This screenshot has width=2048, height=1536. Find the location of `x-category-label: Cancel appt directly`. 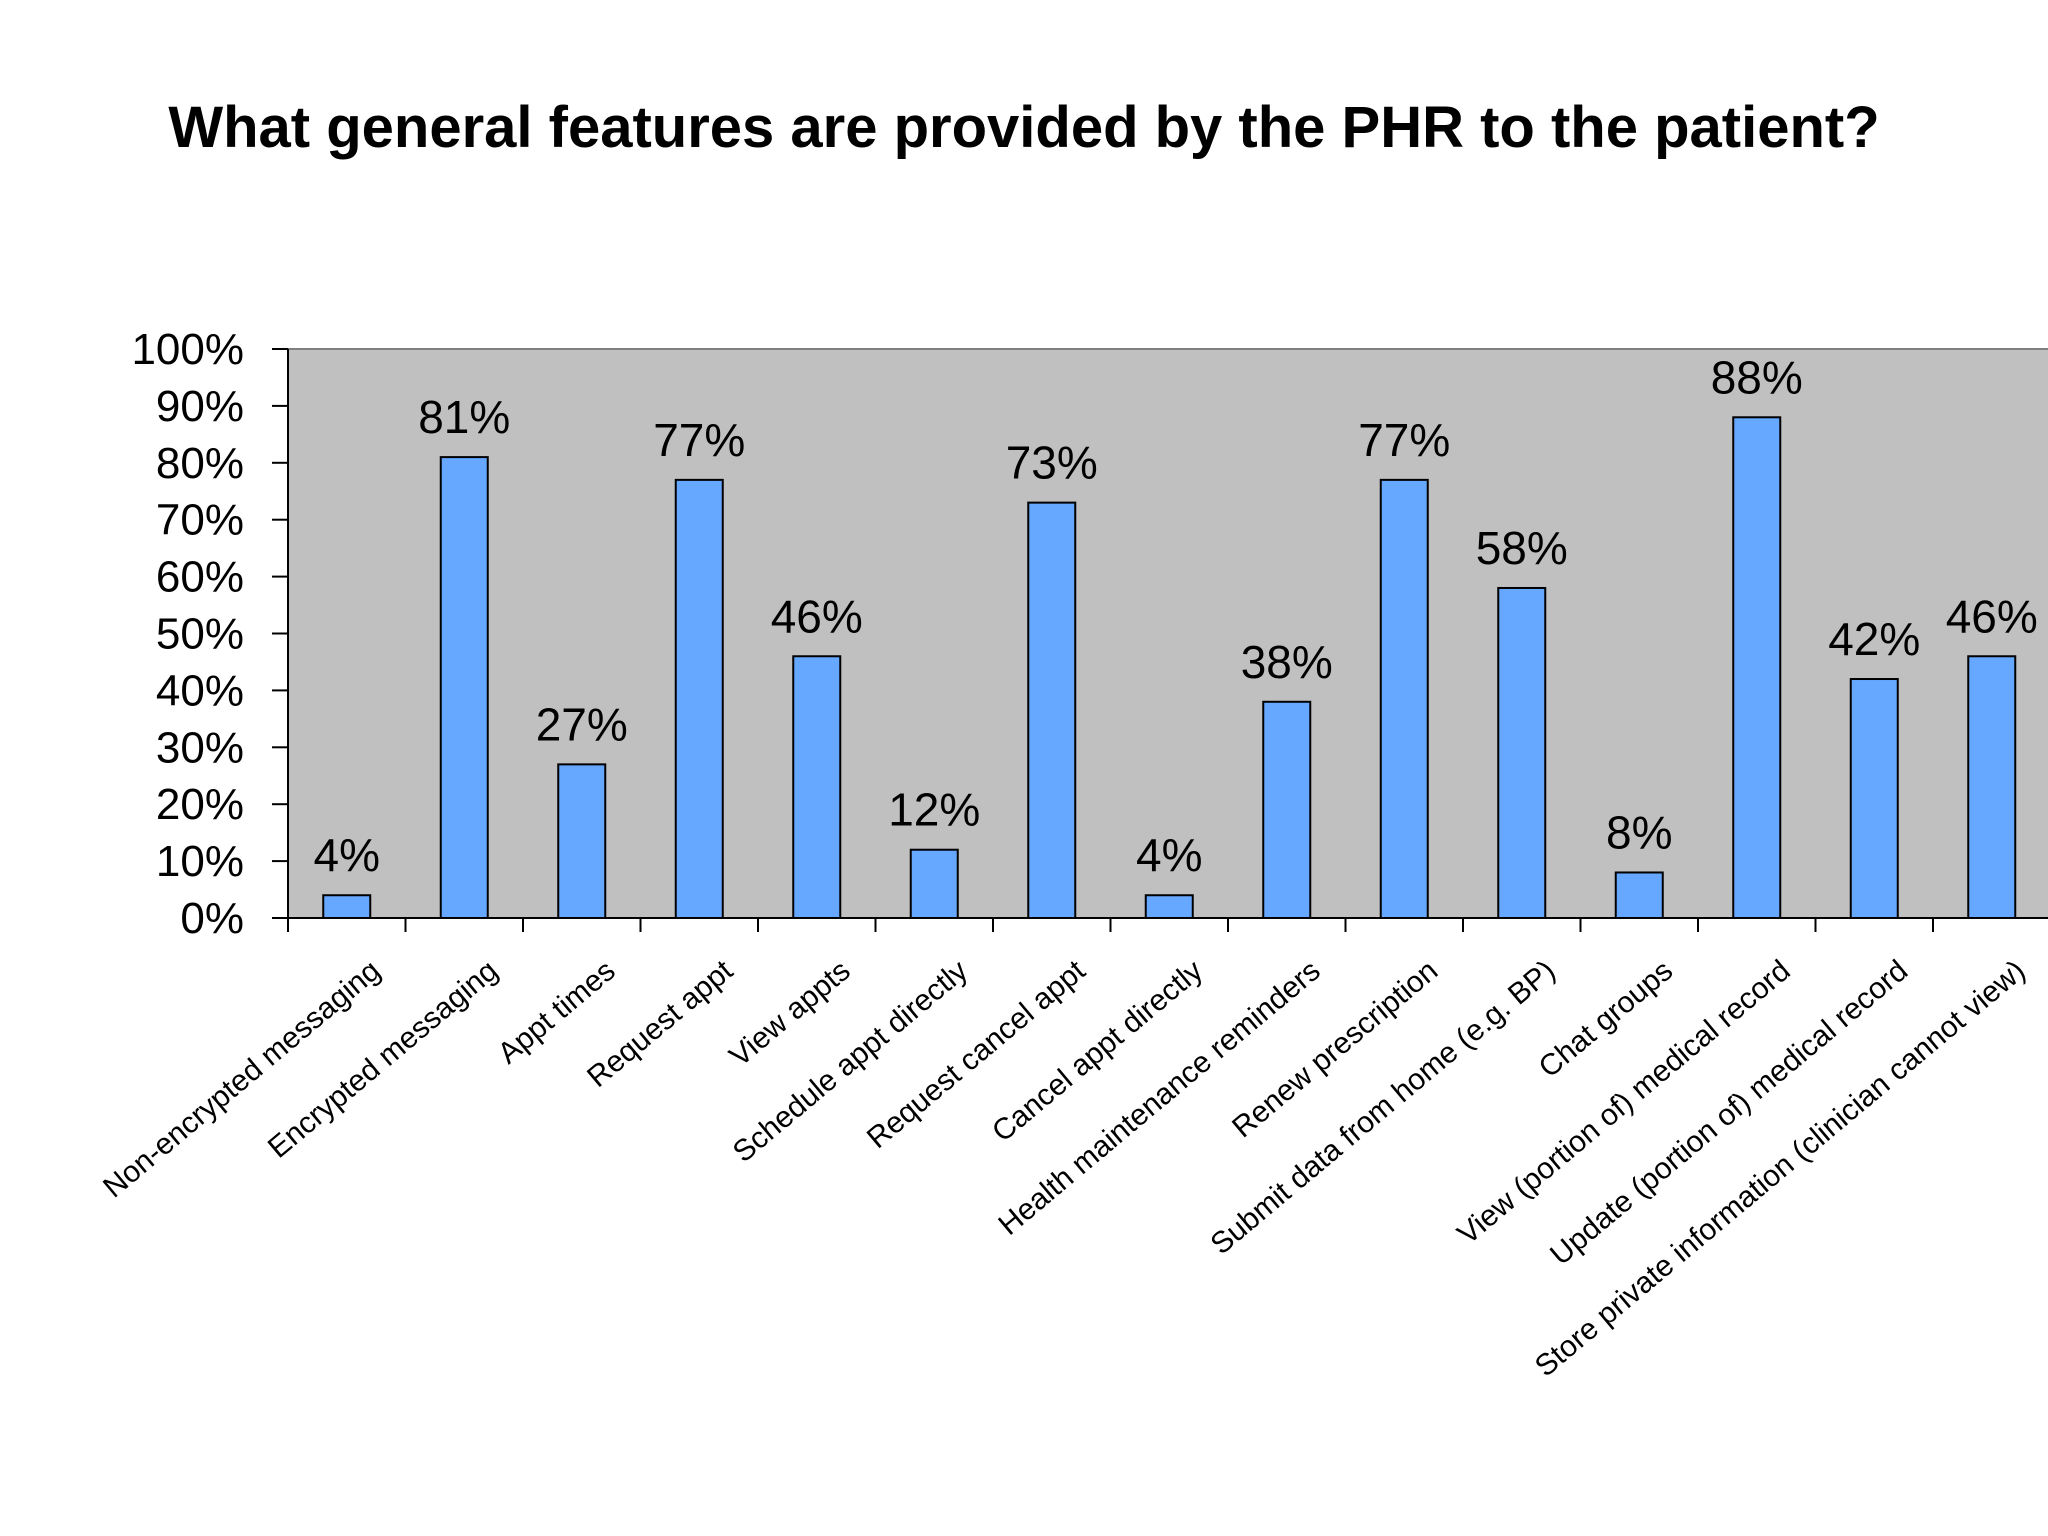

x-category-label: Cancel appt directly is located at coordinates (1097, 1051).